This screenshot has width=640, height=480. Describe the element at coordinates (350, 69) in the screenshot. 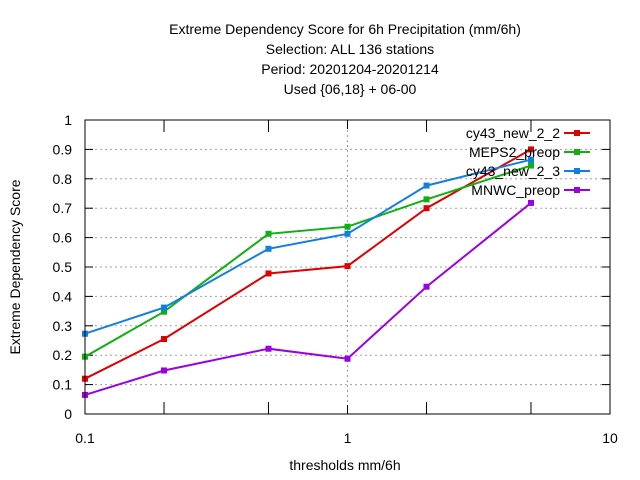

I see `title-line-3: Period: 20201204-20201214` at that location.